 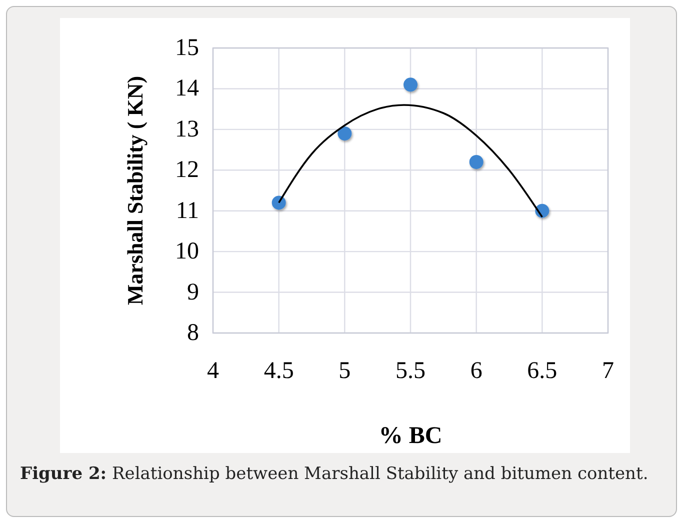 I want to click on x-axis-title: % BC, so click(x=410, y=436).